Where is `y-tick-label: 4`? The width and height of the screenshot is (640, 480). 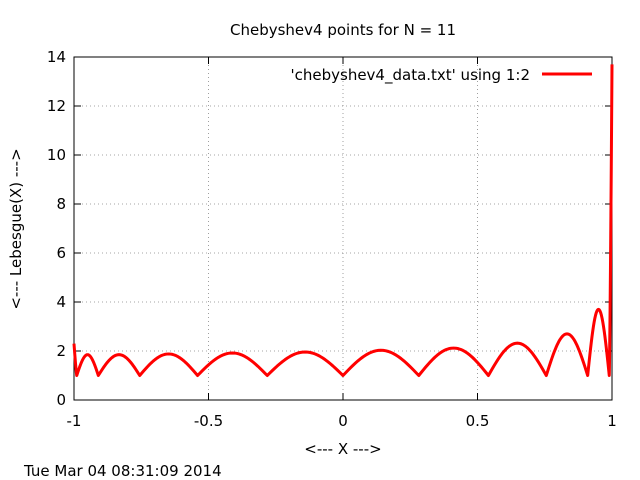
y-tick-label: 4 is located at coordinates (61, 302).